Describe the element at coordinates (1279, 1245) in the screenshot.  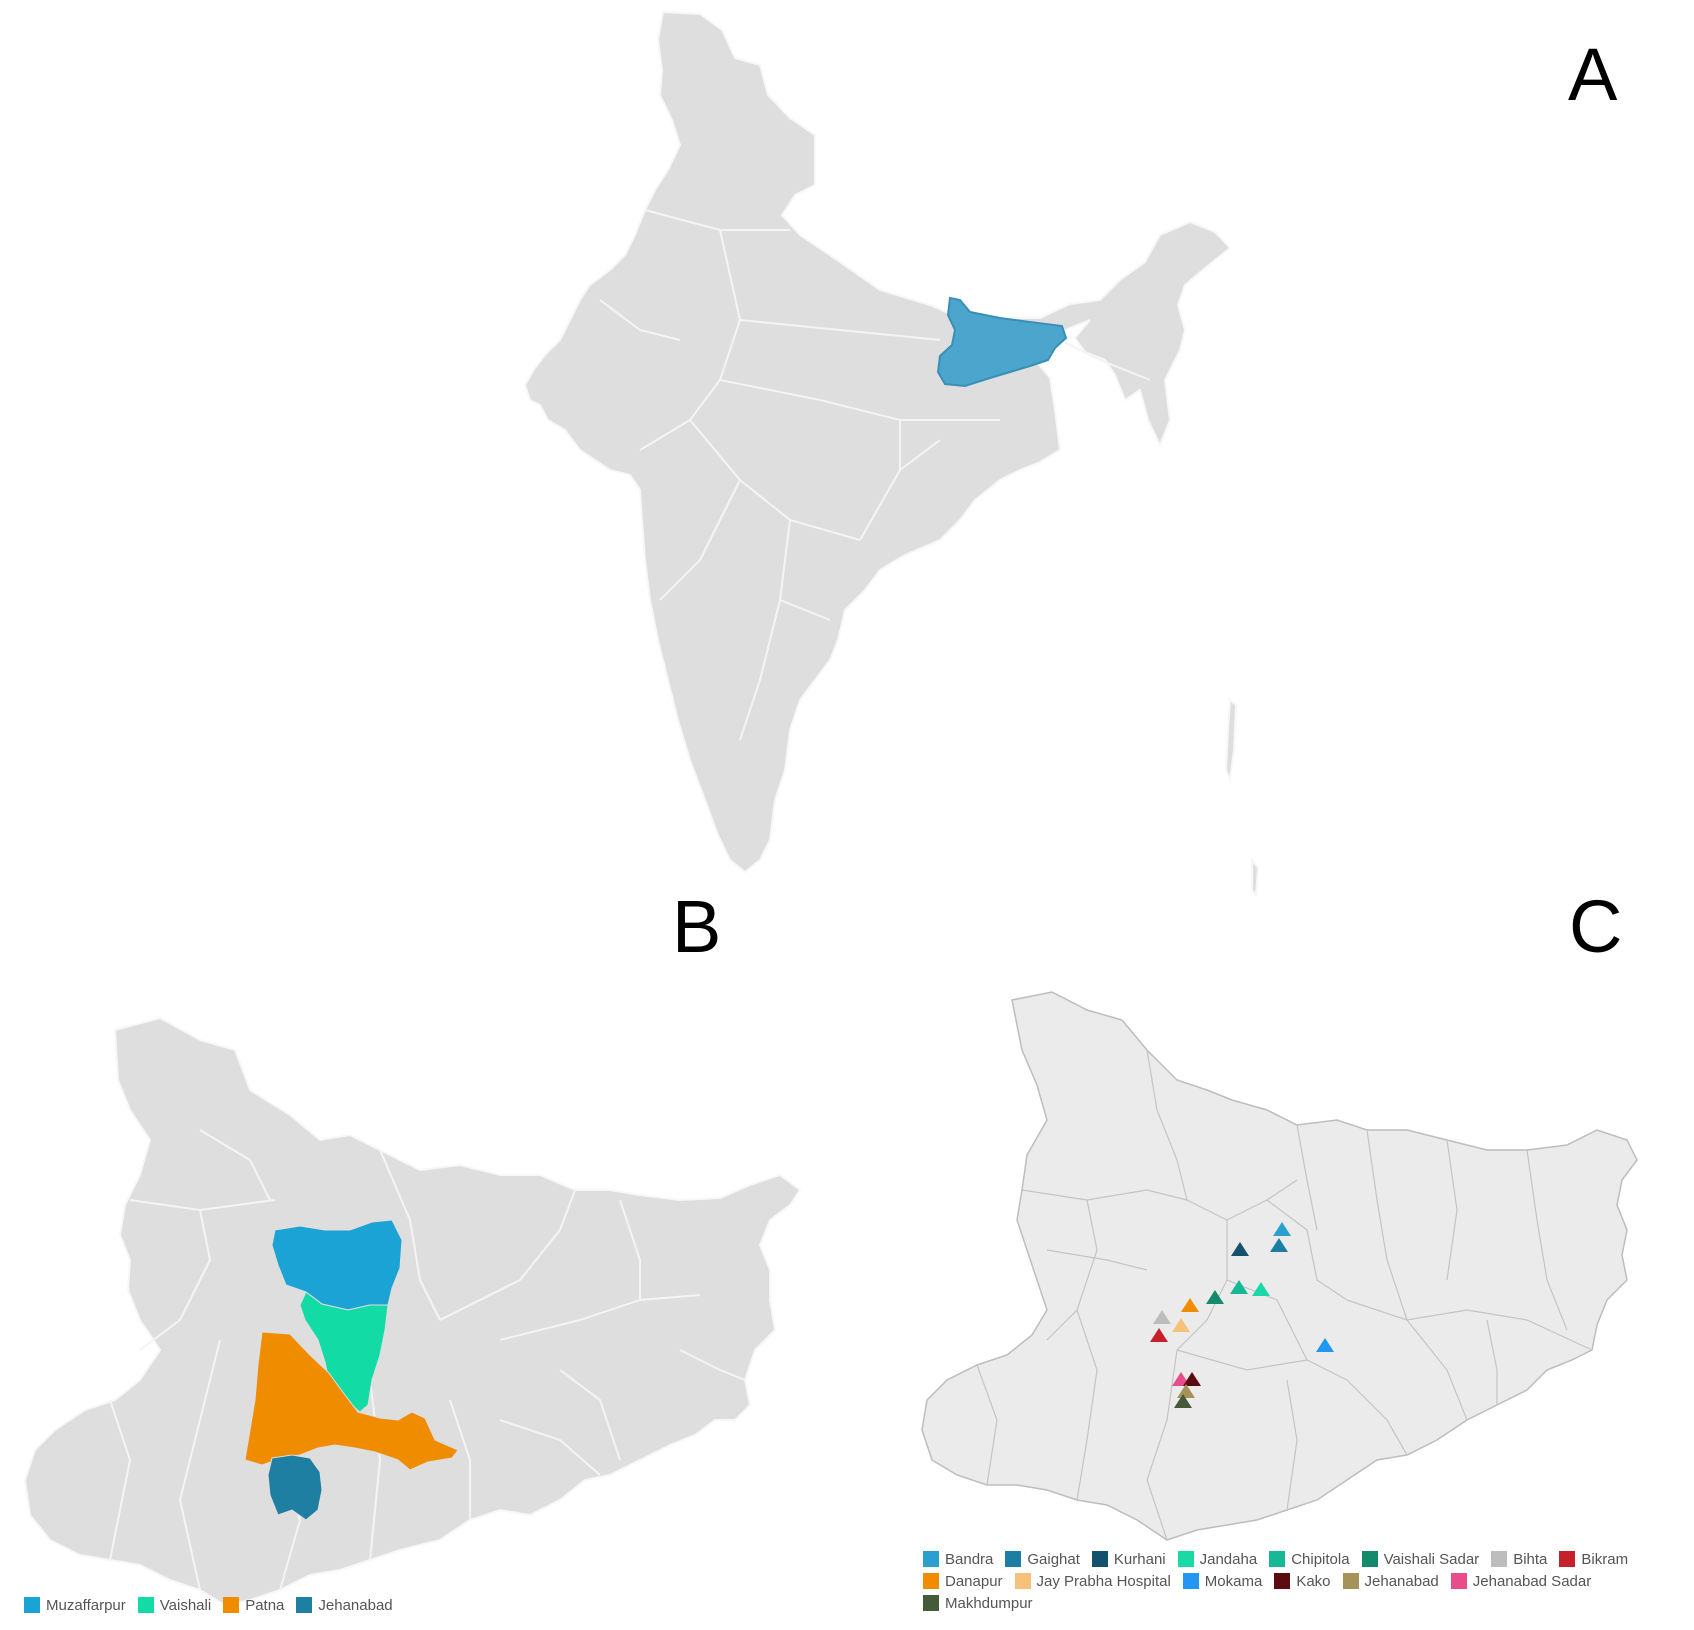
I see `site-marker-gaighat` at that location.